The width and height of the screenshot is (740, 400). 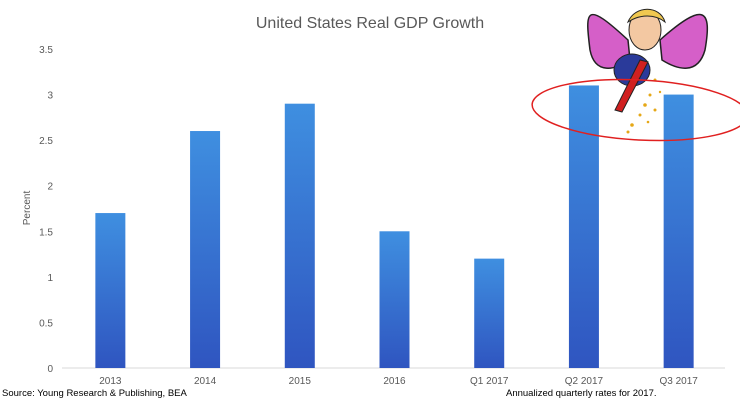 I want to click on x-tick-label: 2016, so click(x=394, y=381).